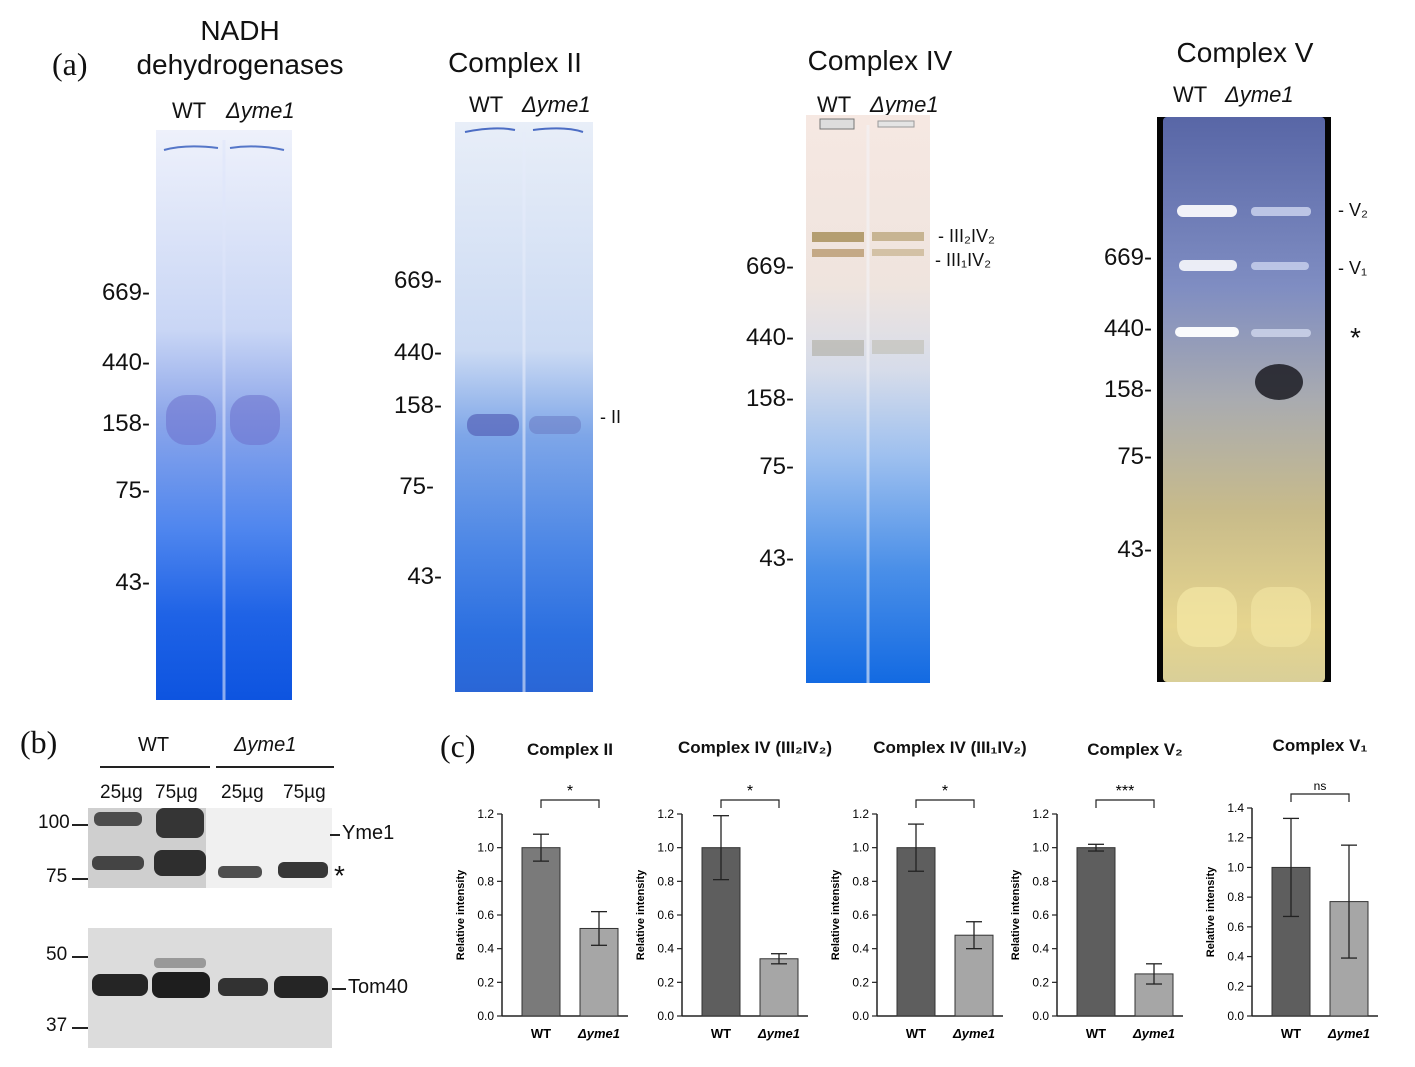 The width and height of the screenshot is (1415, 1067). Describe the element at coordinates (70, 64) in the screenshot. I see `panel-label-a: (a)` at that location.